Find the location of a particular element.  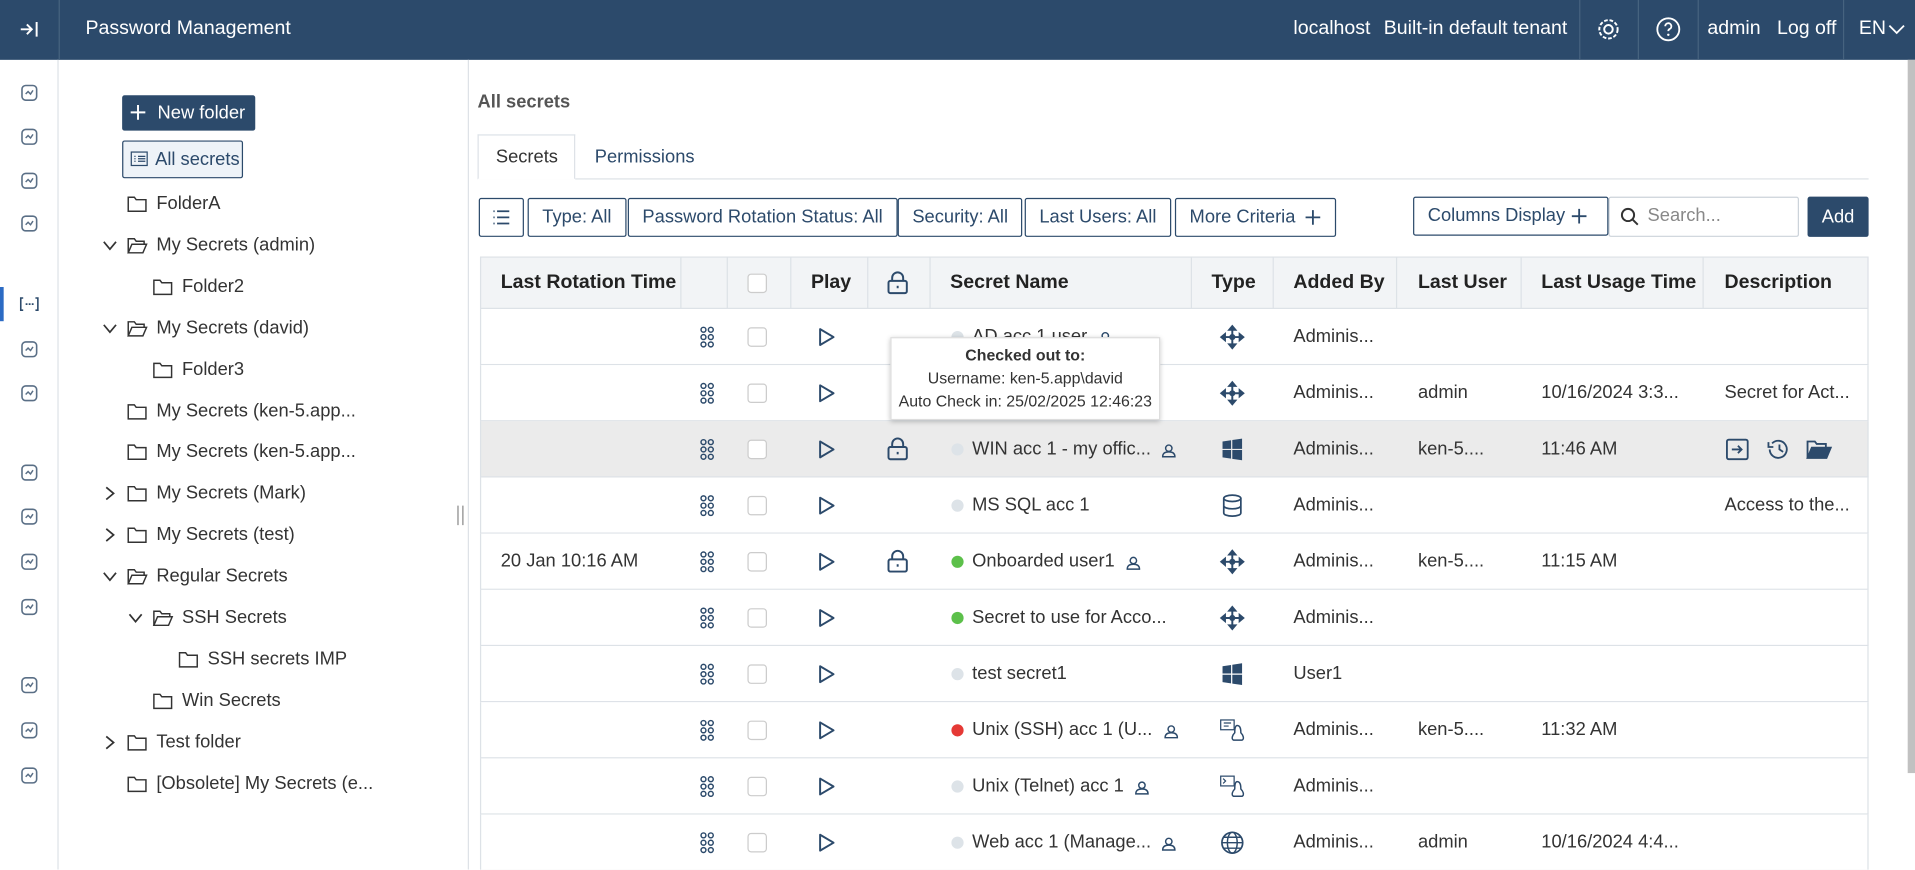

checkout-icon is located at coordinates (1737, 449).